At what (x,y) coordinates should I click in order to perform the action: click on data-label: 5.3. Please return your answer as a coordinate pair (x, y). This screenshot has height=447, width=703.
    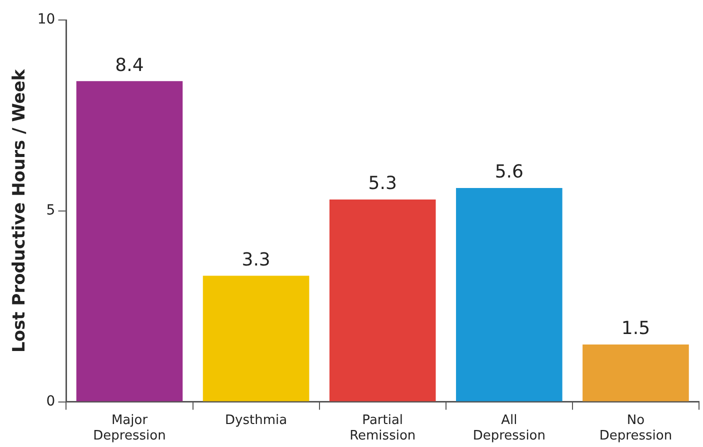
    Looking at the image, I should click on (382, 183).